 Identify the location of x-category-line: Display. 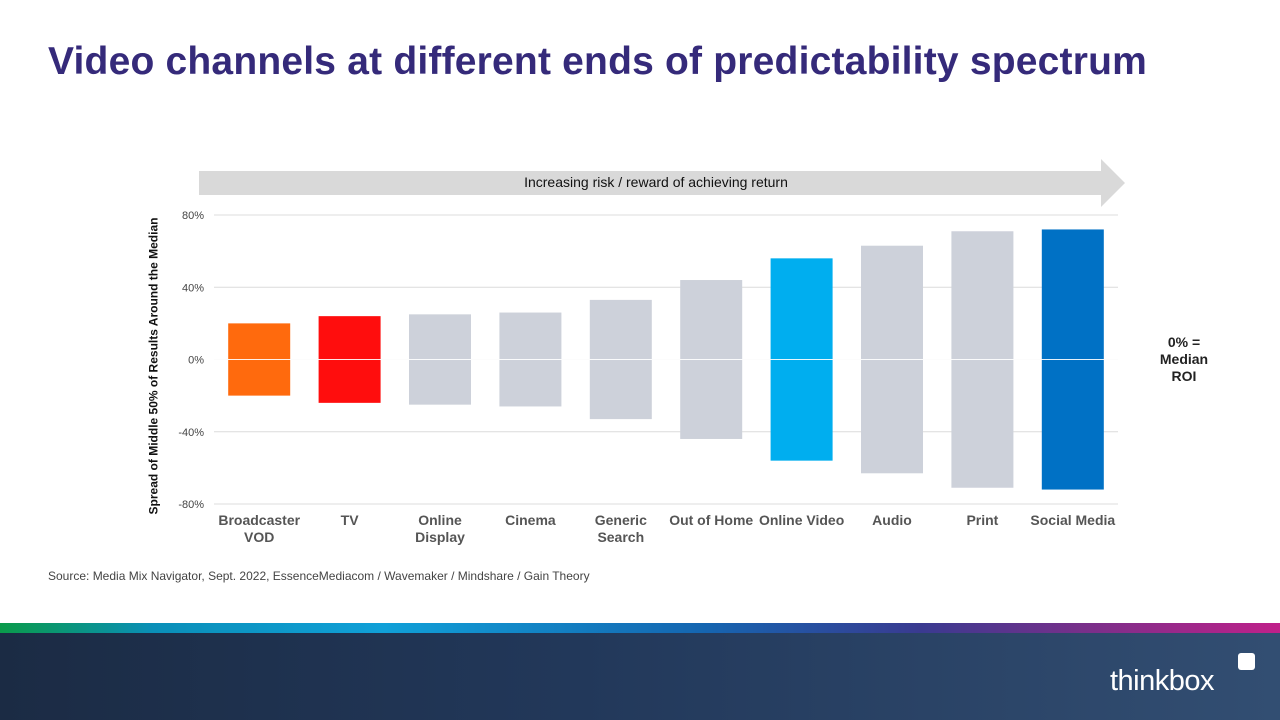
(440, 537).